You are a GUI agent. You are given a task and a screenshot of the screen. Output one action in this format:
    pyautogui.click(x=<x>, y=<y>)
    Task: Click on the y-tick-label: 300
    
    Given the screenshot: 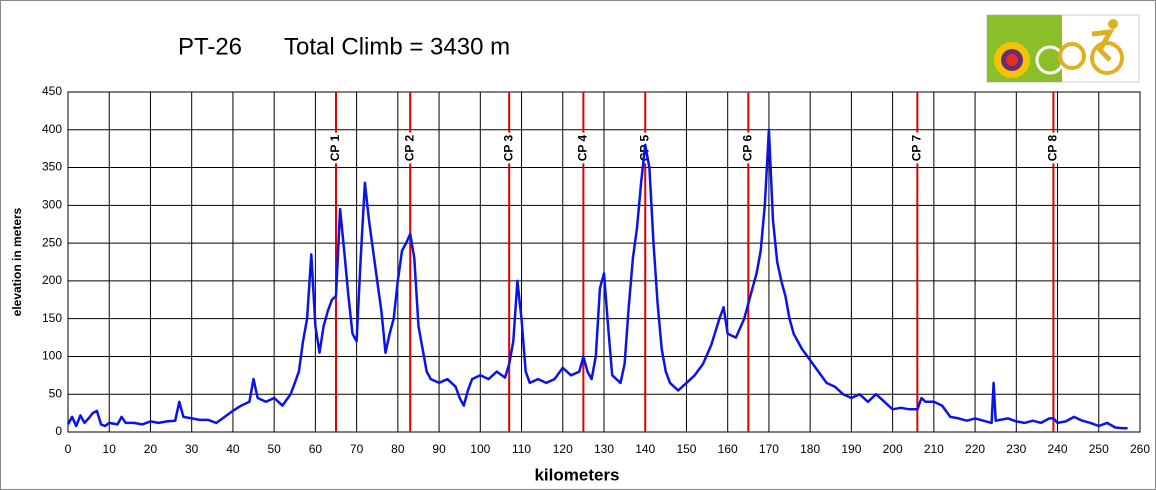 What is the action you would take?
    pyautogui.click(x=52, y=205)
    